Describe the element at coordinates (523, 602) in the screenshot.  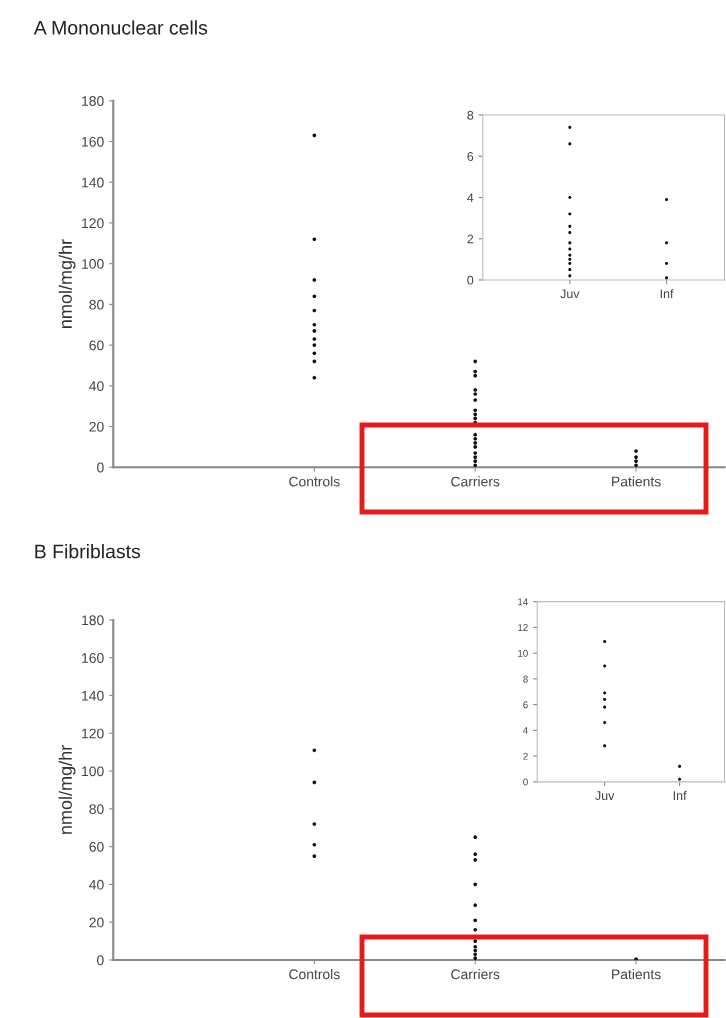
I see `y-tick-label: 14` at that location.